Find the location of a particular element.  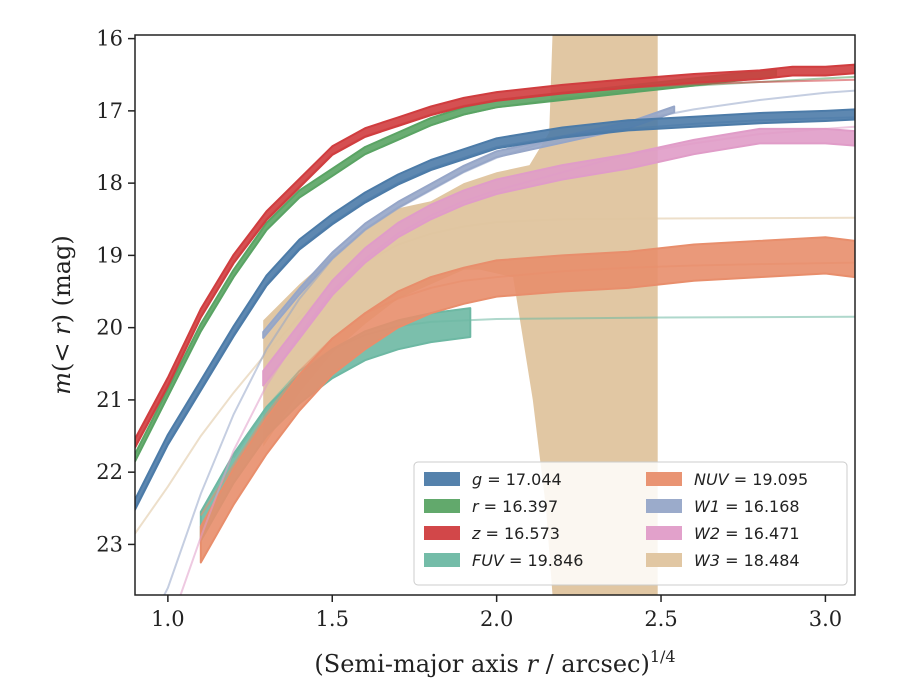

legend-swatch-nuv is located at coordinates (664, 479).